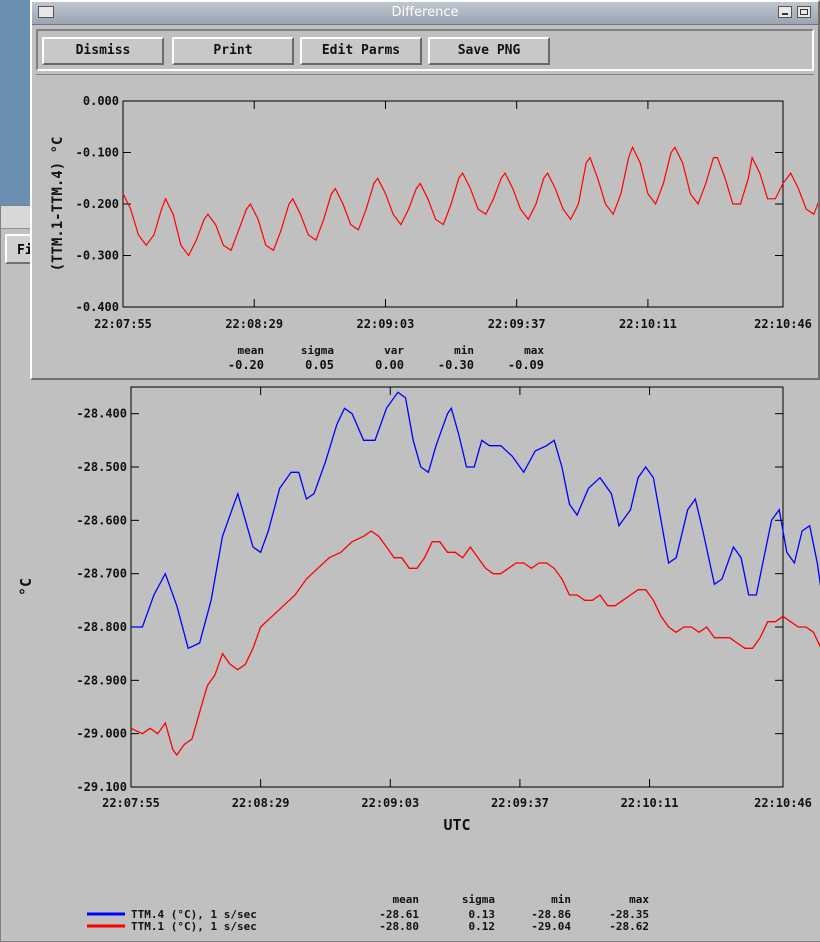 This screenshot has height=942, width=820. What do you see at coordinates (389, 365) in the screenshot?
I see `diff-stats-value: 0.00` at bounding box center [389, 365].